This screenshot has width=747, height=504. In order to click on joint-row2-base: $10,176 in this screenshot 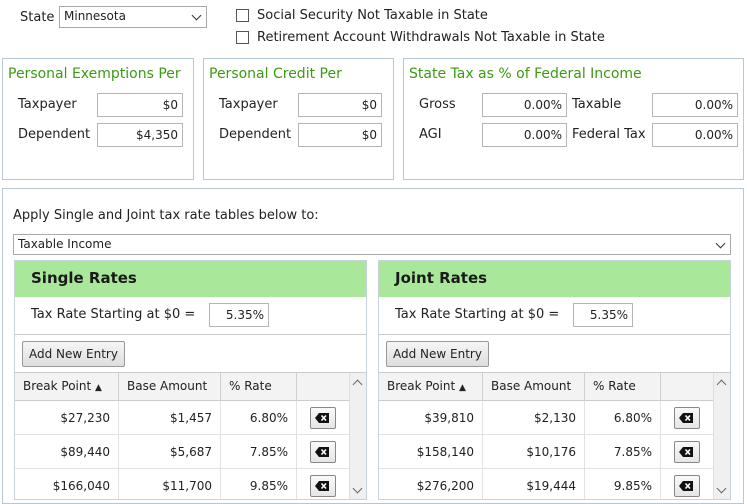, I will do `click(534, 452)`.